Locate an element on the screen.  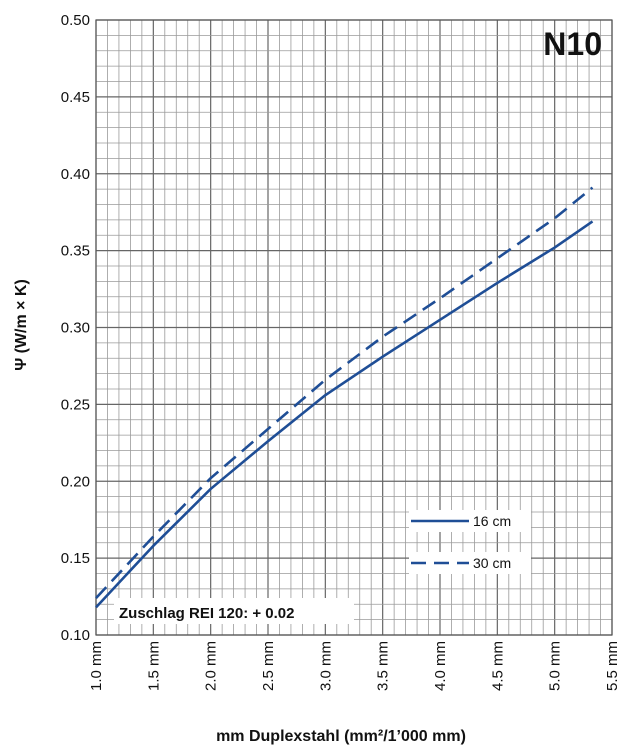
x-tick-label: 1.0 mm is located at coordinates (96, 666).